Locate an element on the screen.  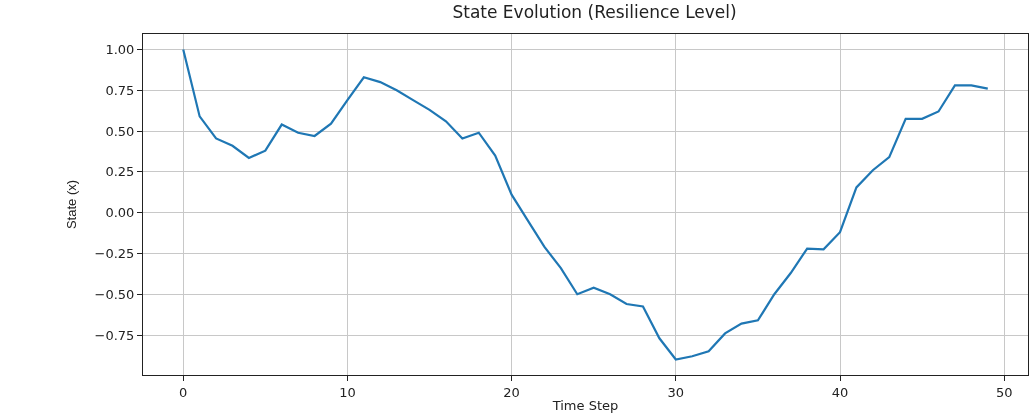
y-tick-label: −0.50 is located at coordinates (114, 294).